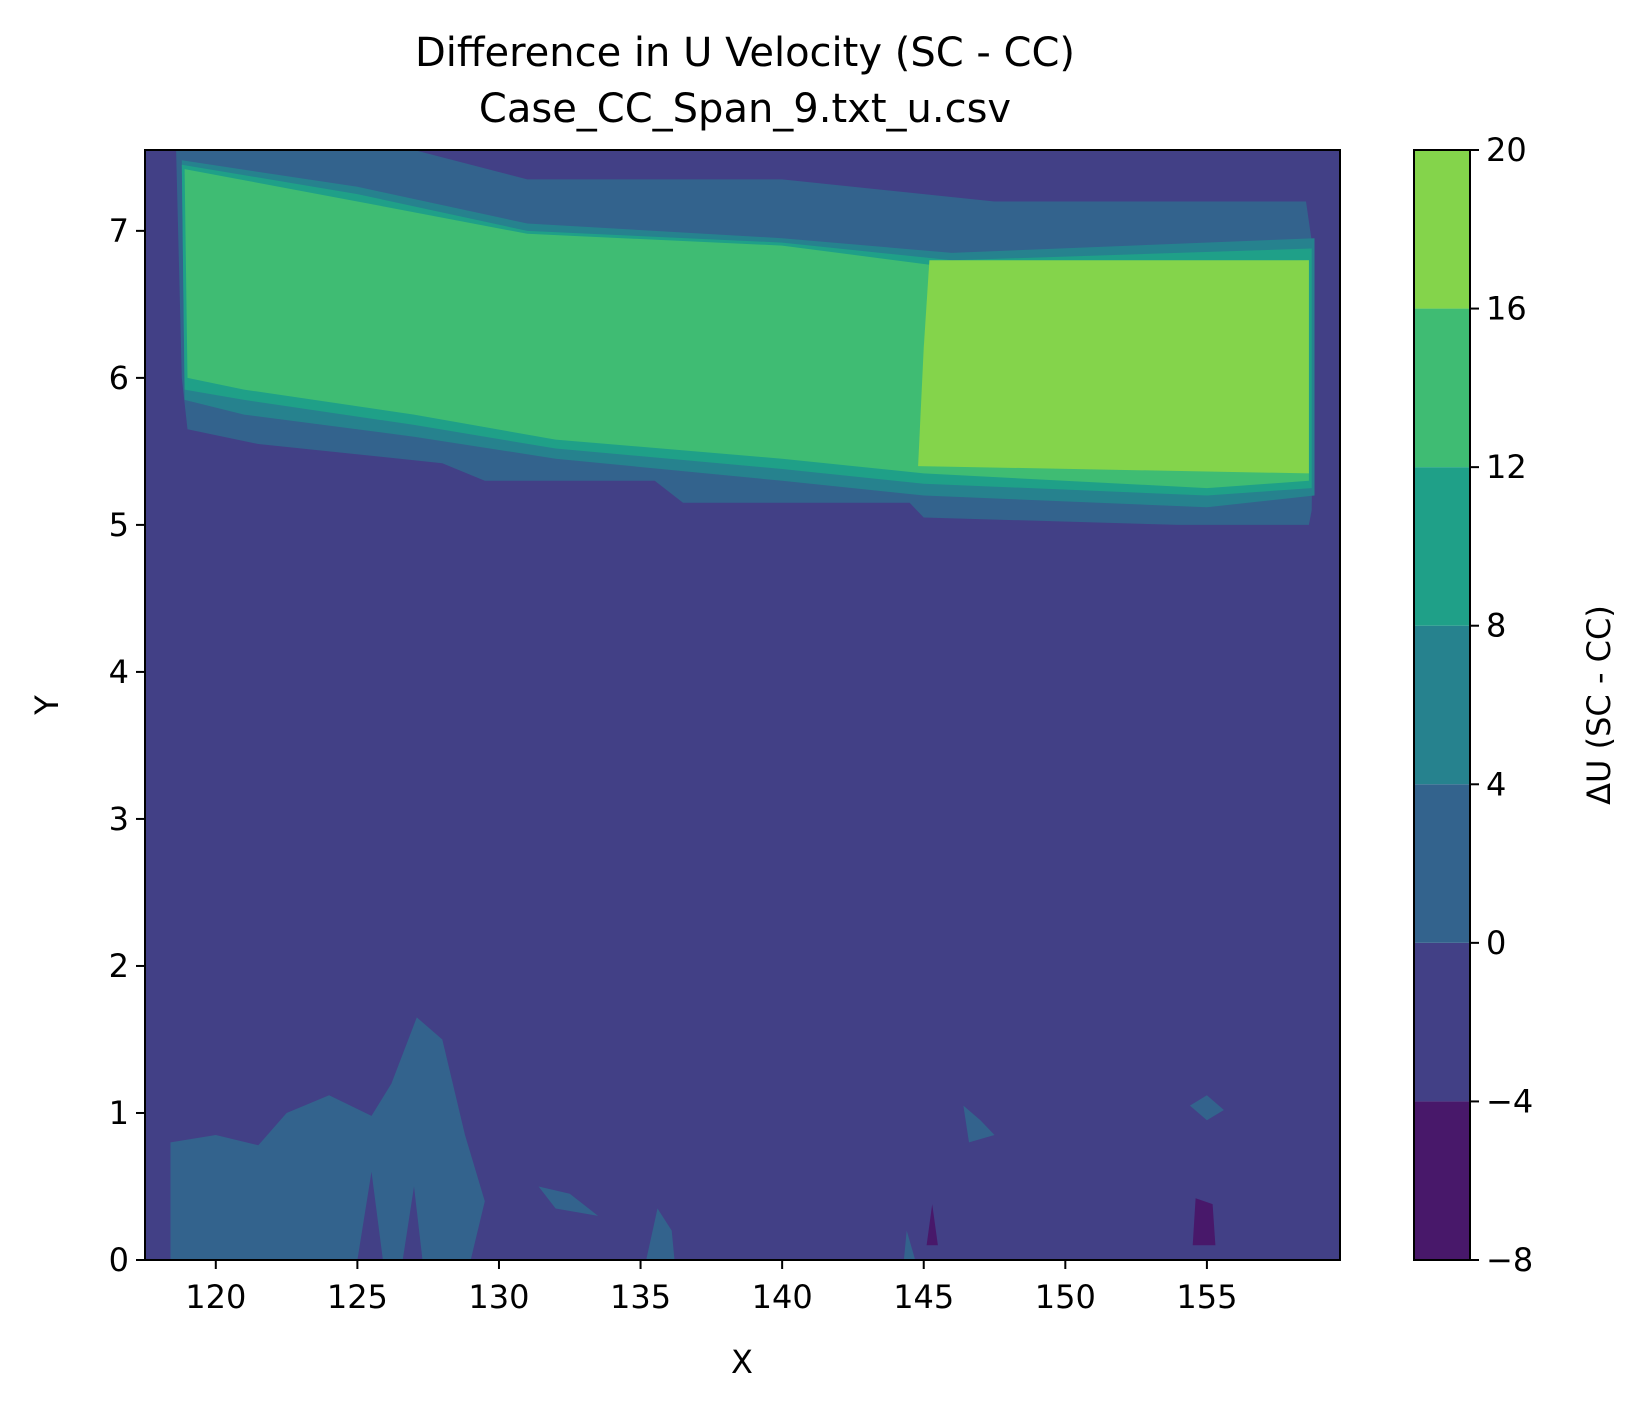 This screenshot has height=1422, width=1644. What do you see at coordinates (498, 1297) in the screenshot?
I see `x-tick-label: 130` at bounding box center [498, 1297].